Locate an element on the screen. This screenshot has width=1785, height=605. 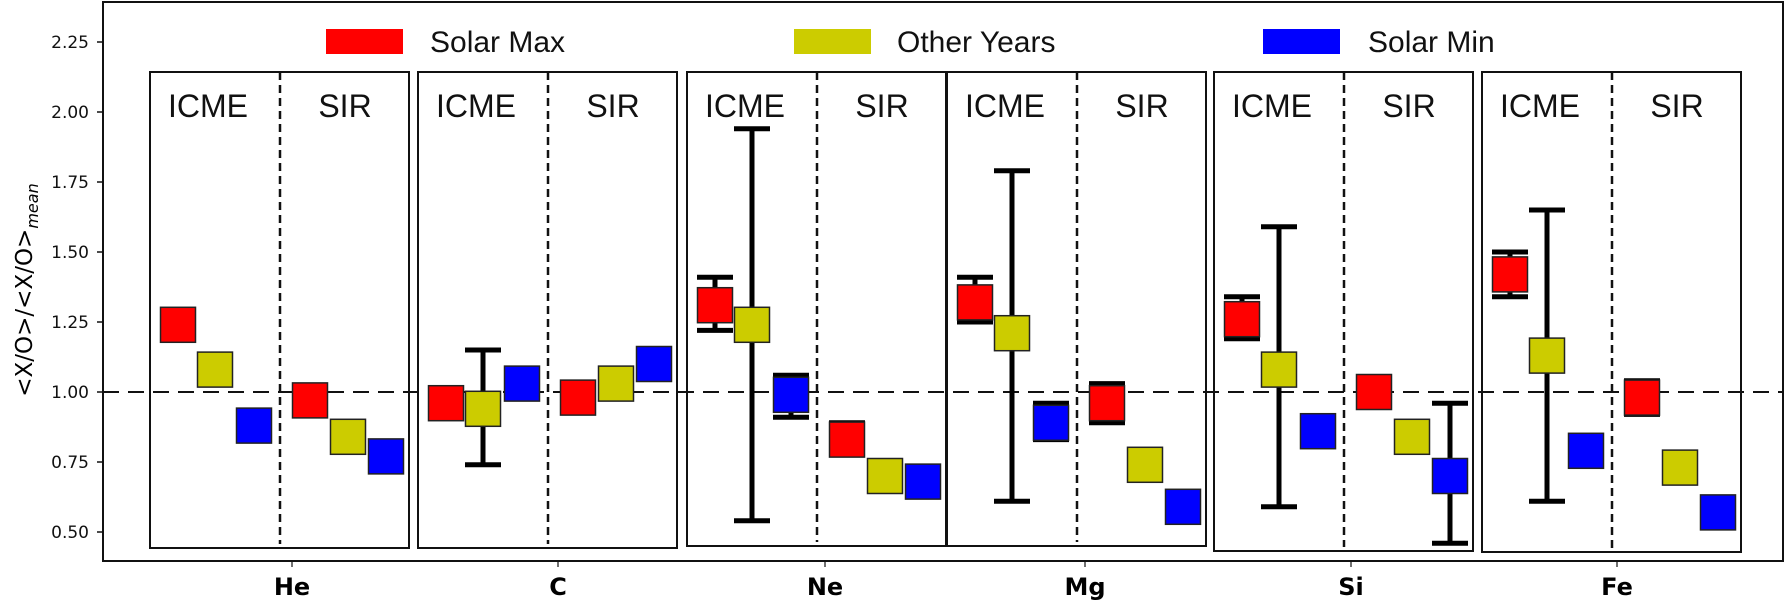
marker-solar-min-sir-fe is located at coordinates (1718, 512).